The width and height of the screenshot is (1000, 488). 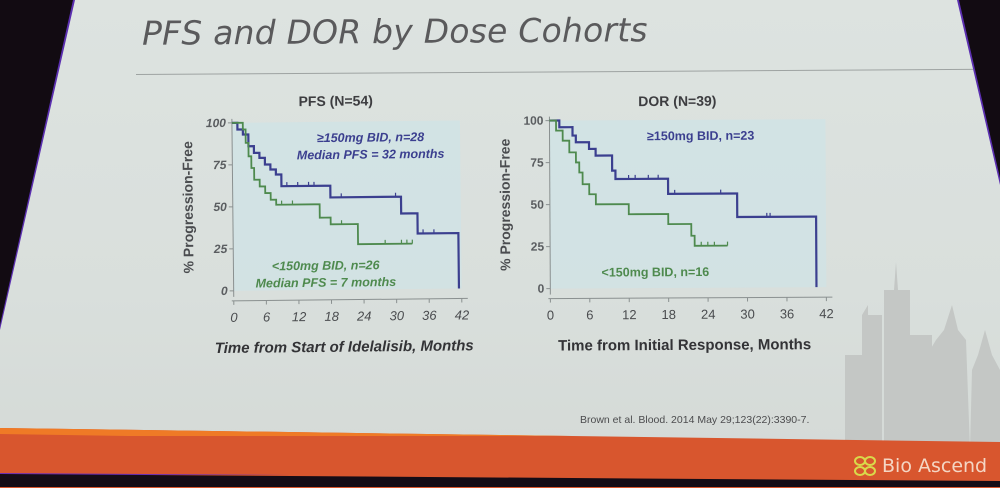 What do you see at coordinates (267, 316) in the screenshot?
I see `pfs-x-tick-label: 6` at bounding box center [267, 316].